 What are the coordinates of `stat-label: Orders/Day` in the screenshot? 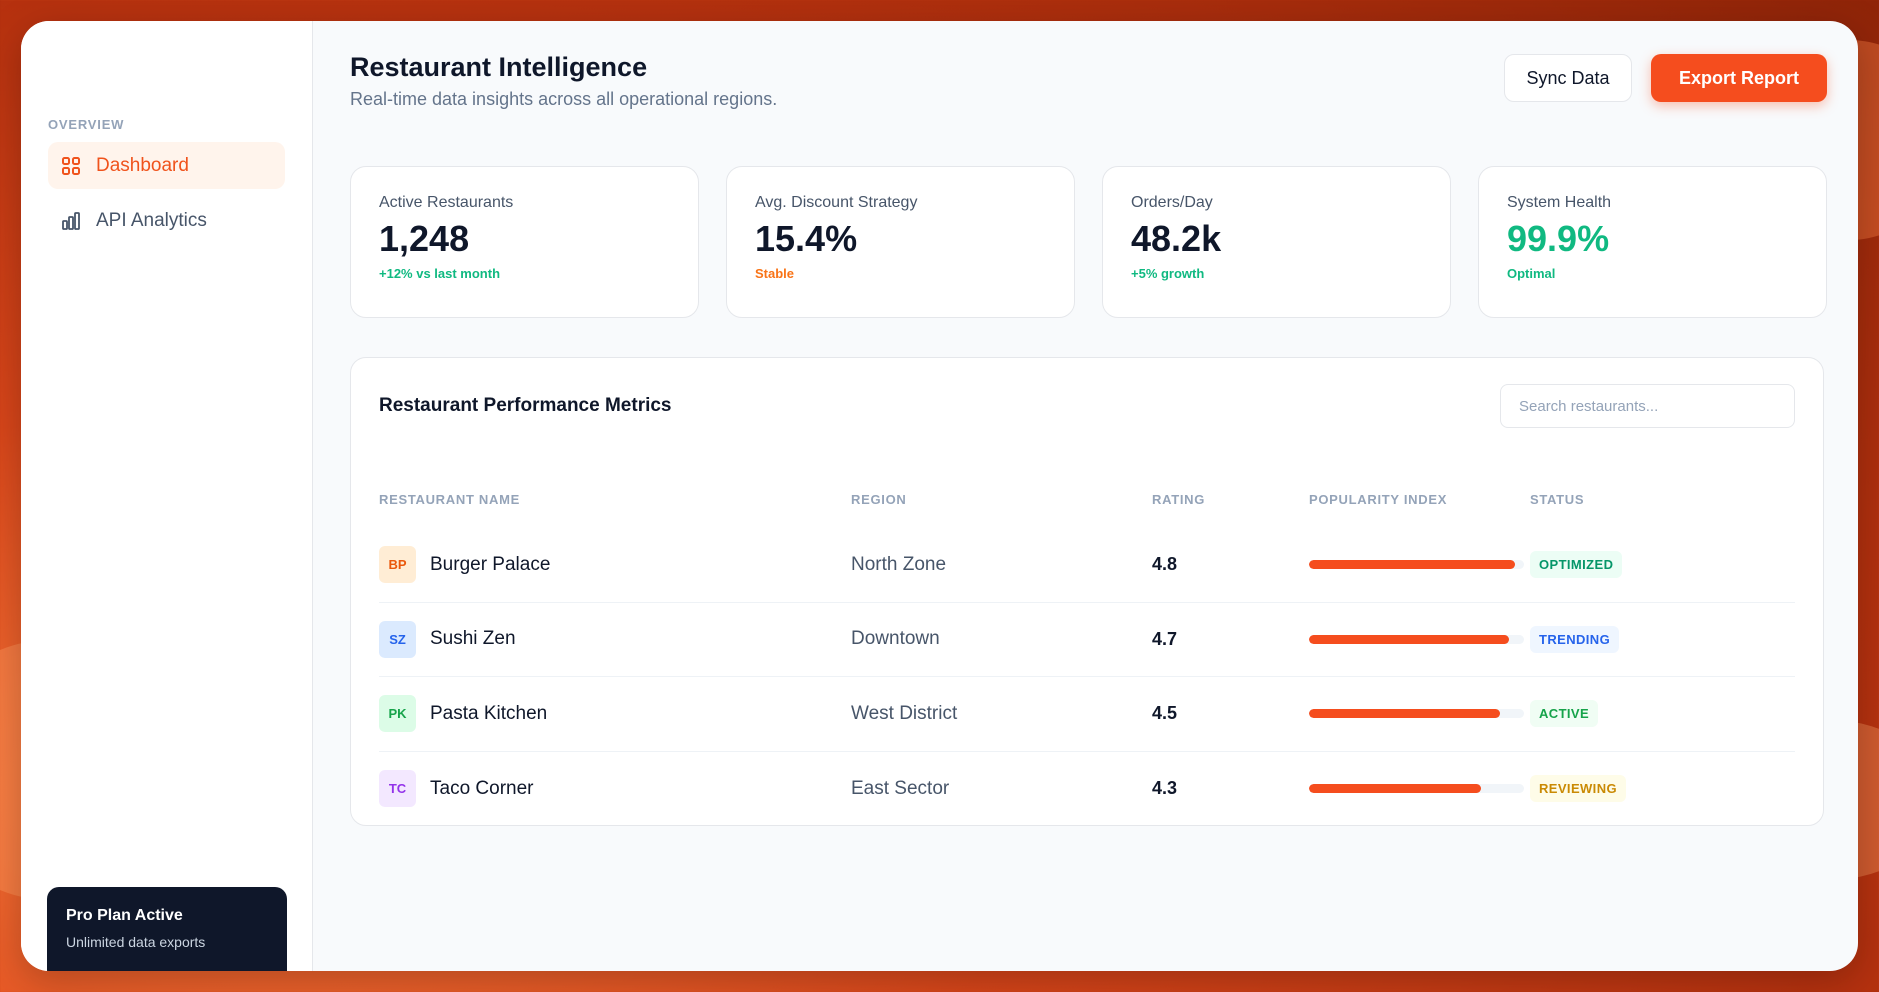 It's located at (1172, 202).